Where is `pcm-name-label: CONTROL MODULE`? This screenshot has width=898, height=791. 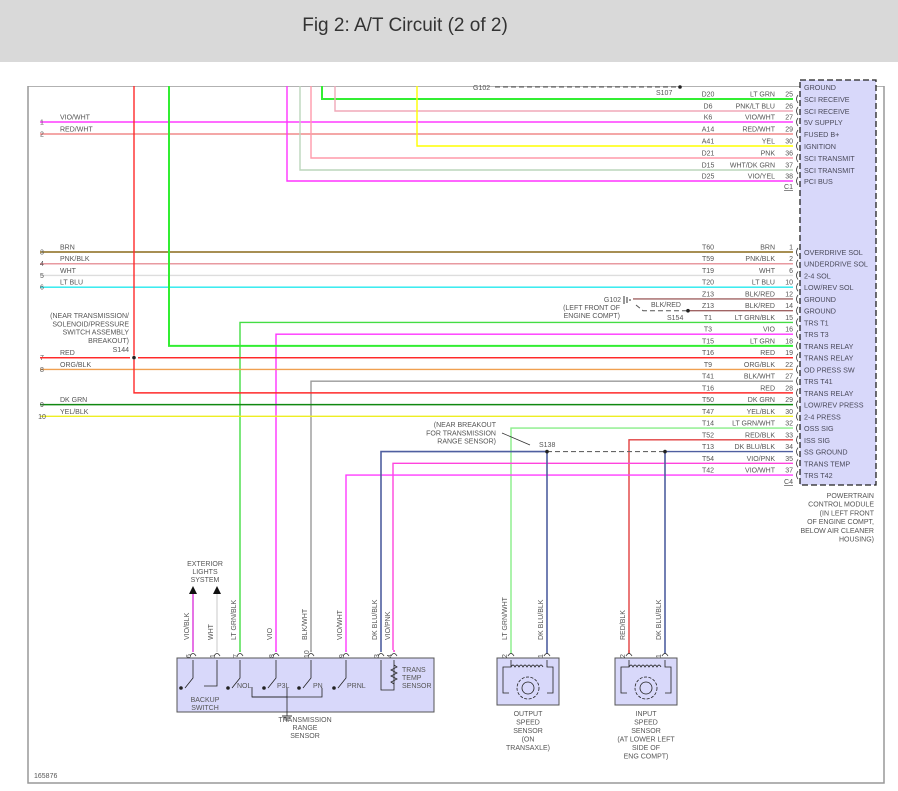 pcm-name-label: CONTROL MODULE is located at coordinates (841, 505).